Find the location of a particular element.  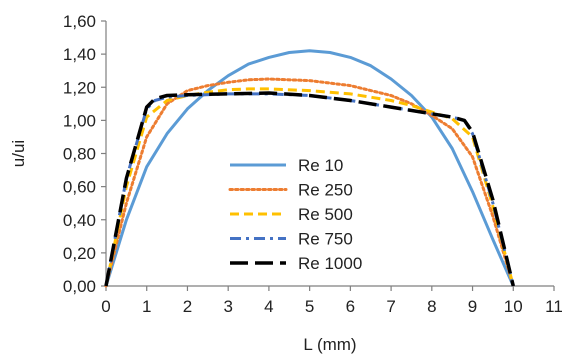

x-tick-label: 3 is located at coordinates (227, 306).